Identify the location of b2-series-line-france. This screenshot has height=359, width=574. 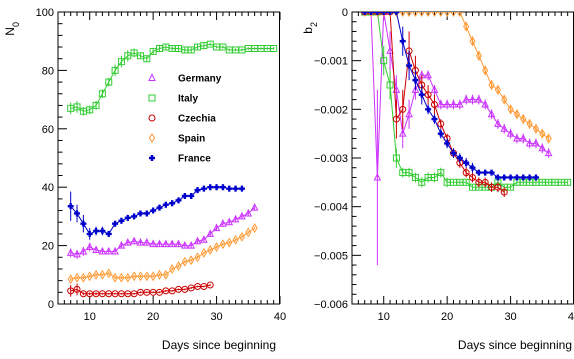
(450, 95).